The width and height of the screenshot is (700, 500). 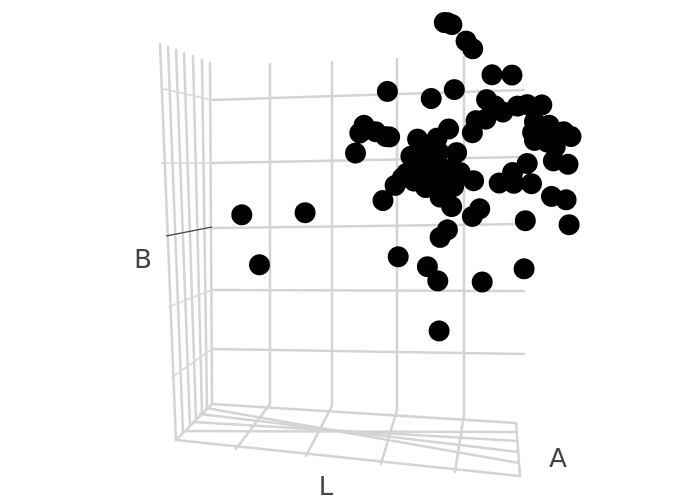 What do you see at coordinates (348, 440) in the screenshot?
I see `floor-grid` at bounding box center [348, 440].